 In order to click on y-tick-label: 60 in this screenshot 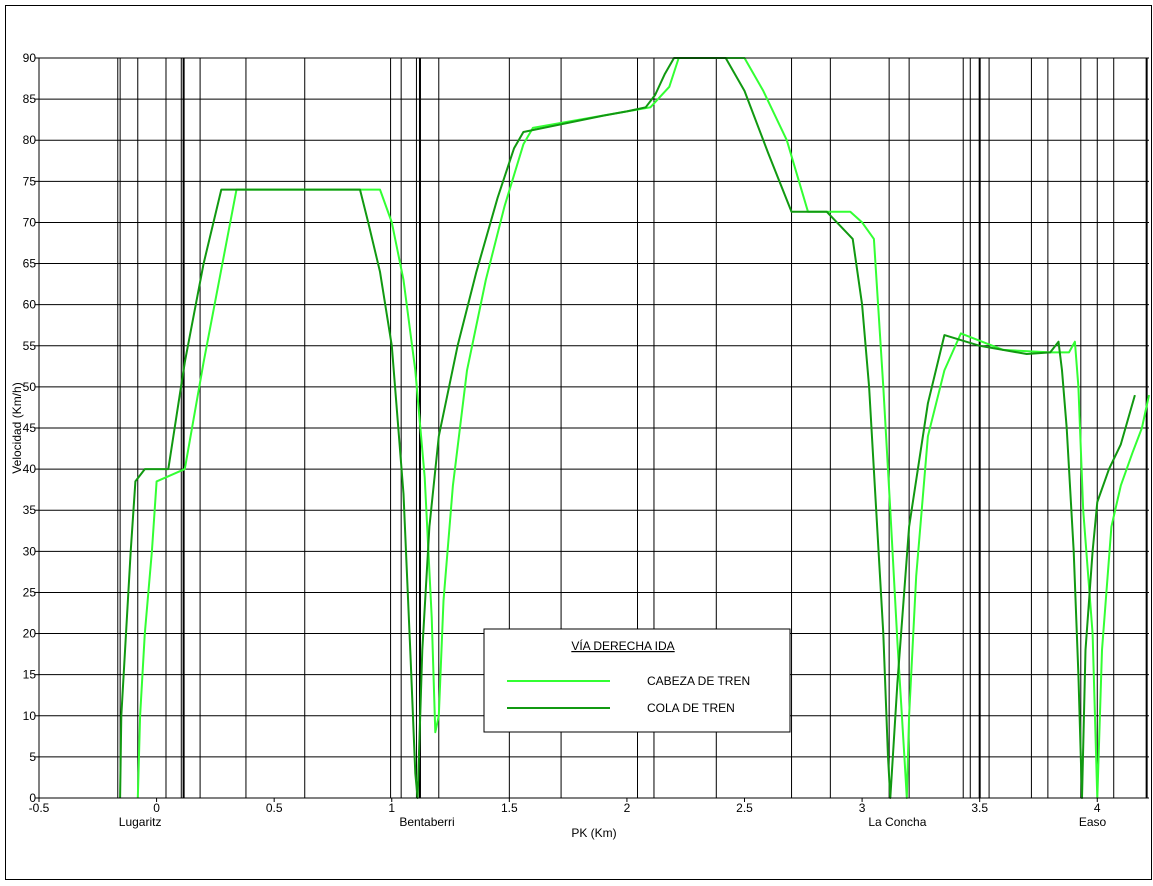, I will do `click(30, 305)`.